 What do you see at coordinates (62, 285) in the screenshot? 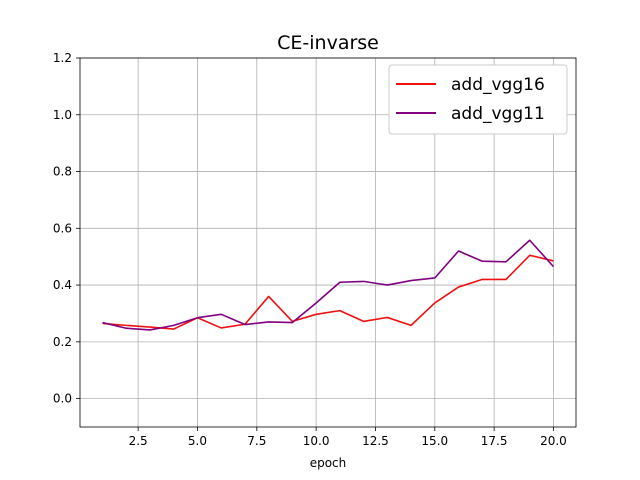
I see `y-tick-label: 0.4` at bounding box center [62, 285].